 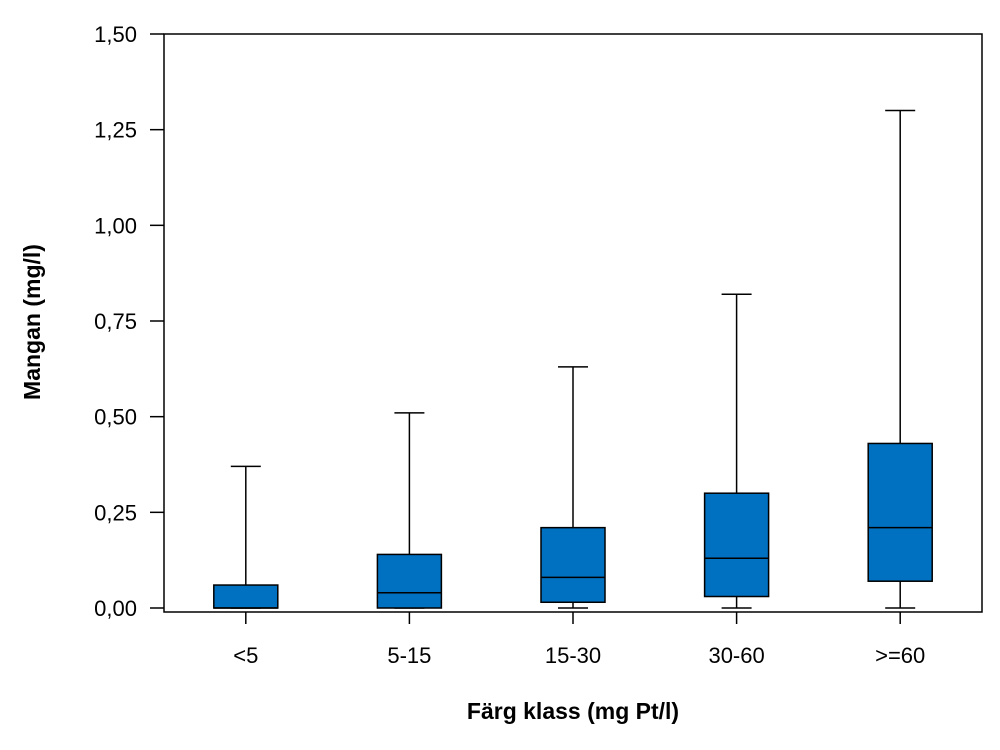 What do you see at coordinates (579, 640) in the screenshot?
I see `x-axis: <5 5-15 15-30 30-60 >=60` at bounding box center [579, 640].